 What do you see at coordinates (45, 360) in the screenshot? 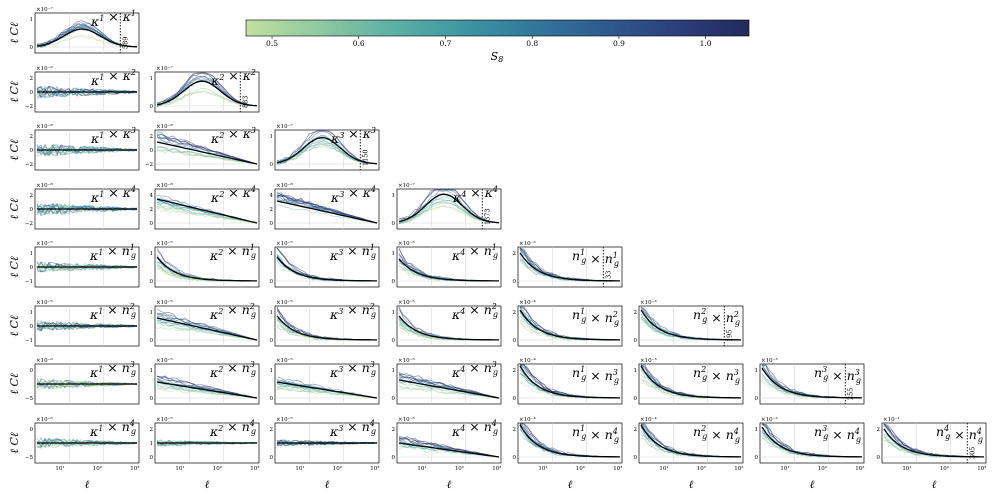
I see `scale-factor: ×10⁻⁶` at bounding box center [45, 360].